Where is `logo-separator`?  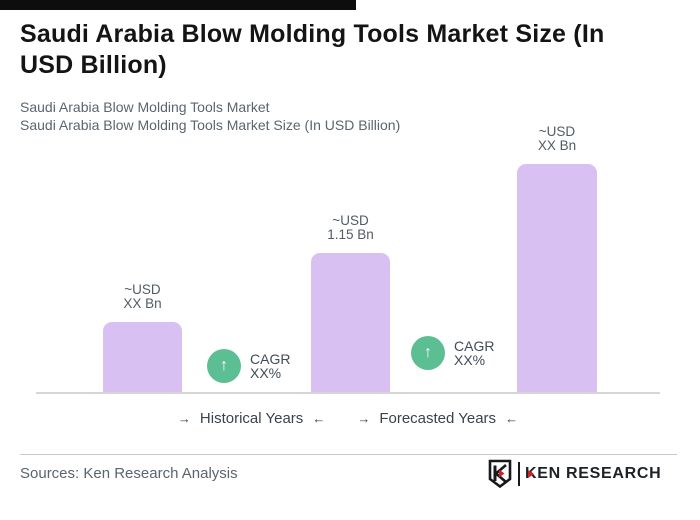
logo-separator is located at coordinates (519, 473).